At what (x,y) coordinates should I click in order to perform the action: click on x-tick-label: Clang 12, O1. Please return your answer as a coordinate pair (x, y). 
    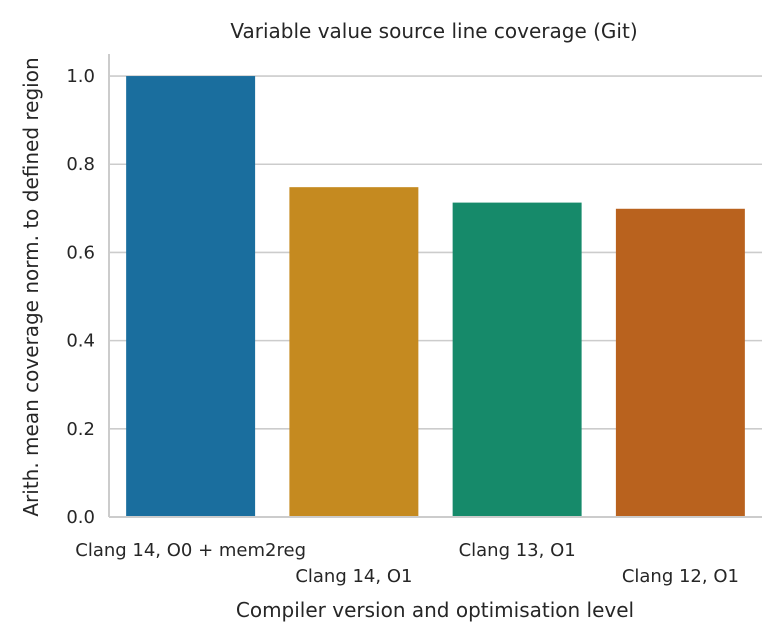
    Looking at the image, I should click on (680, 576).